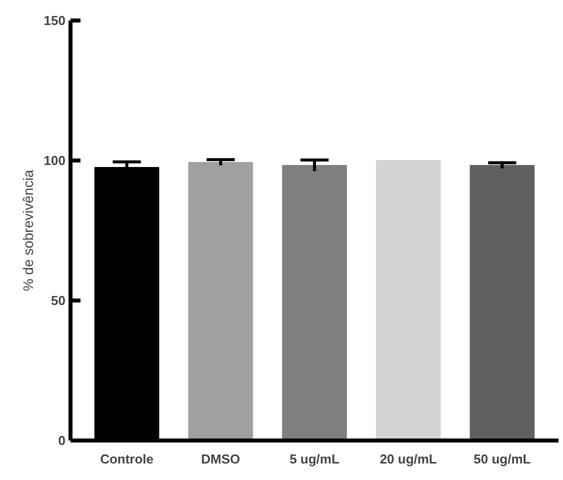  What do you see at coordinates (62, 440) in the screenshot?
I see `y-tick-label: 0` at bounding box center [62, 440].